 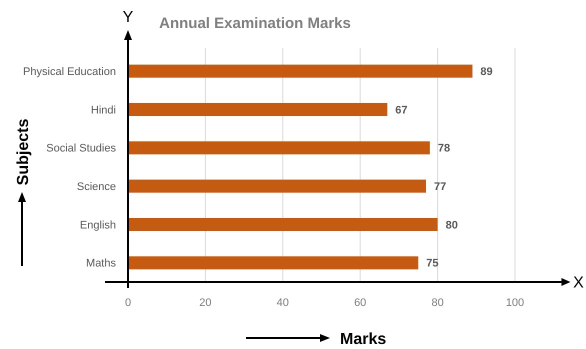 What do you see at coordinates (255, 23) in the screenshot?
I see `chart-title: Annual Examination Marks` at bounding box center [255, 23].